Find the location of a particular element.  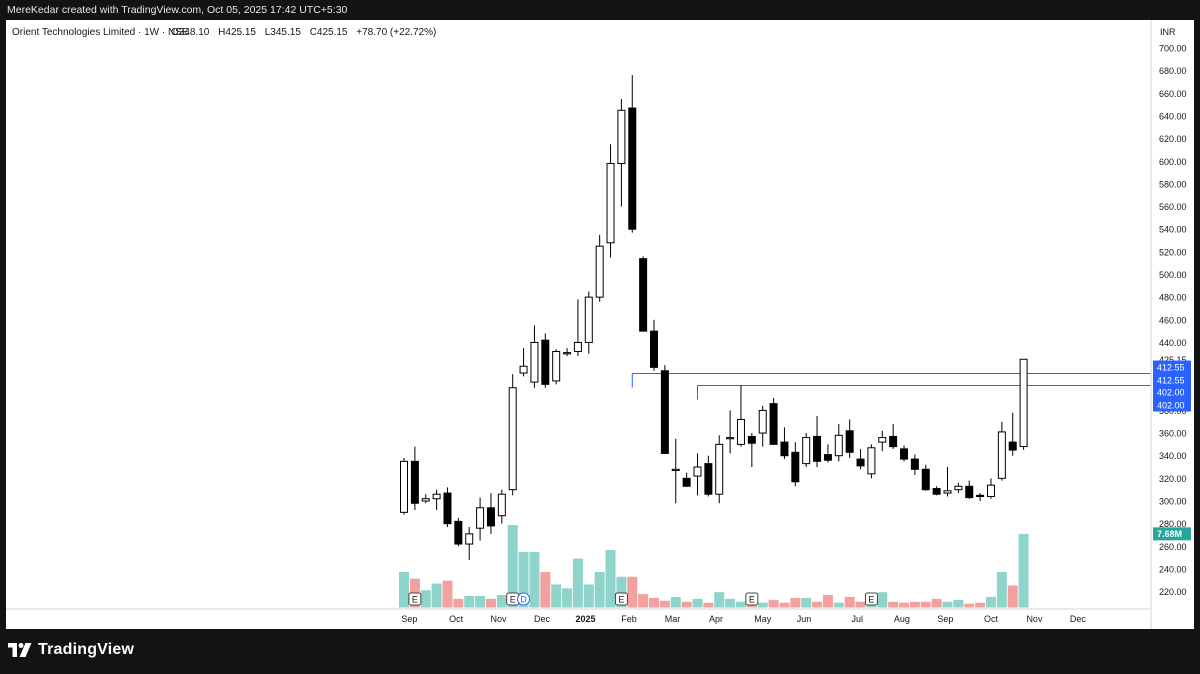

legend-high: H425.15 is located at coordinates (237, 32).